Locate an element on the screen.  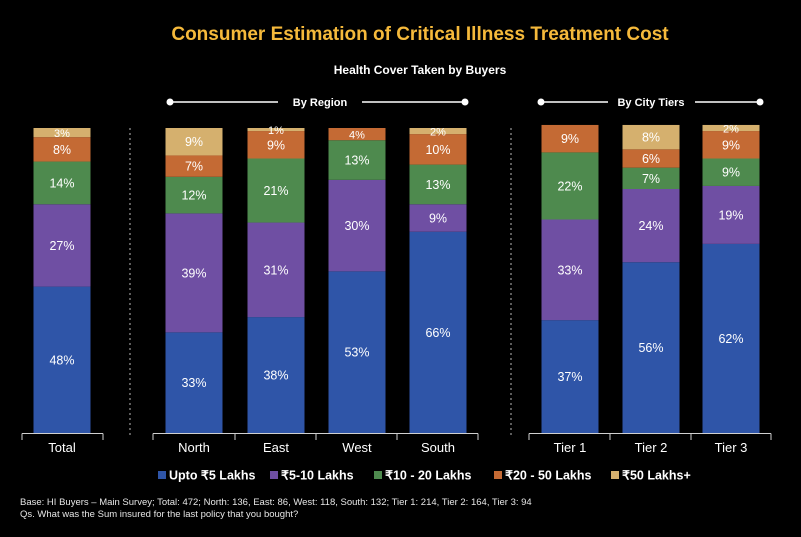
bar-segment-east-10to20 is located at coordinates (276, 190).